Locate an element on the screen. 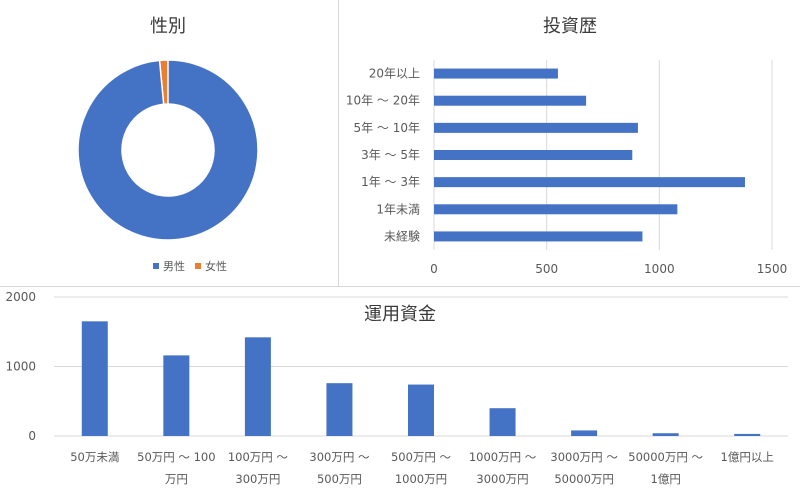  hbar-x-tick-label-1: 500 is located at coordinates (546, 269).